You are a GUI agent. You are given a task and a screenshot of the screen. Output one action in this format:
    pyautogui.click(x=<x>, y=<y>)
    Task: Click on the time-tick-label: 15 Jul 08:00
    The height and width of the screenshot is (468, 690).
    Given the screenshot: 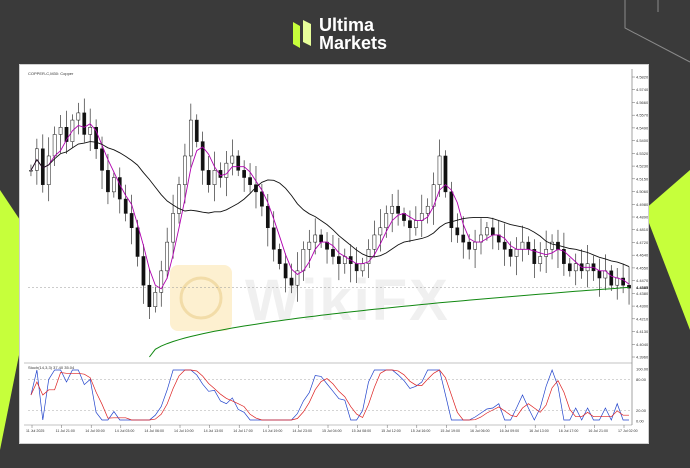 What is the action you would take?
    pyautogui.click(x=362, y=431)
    